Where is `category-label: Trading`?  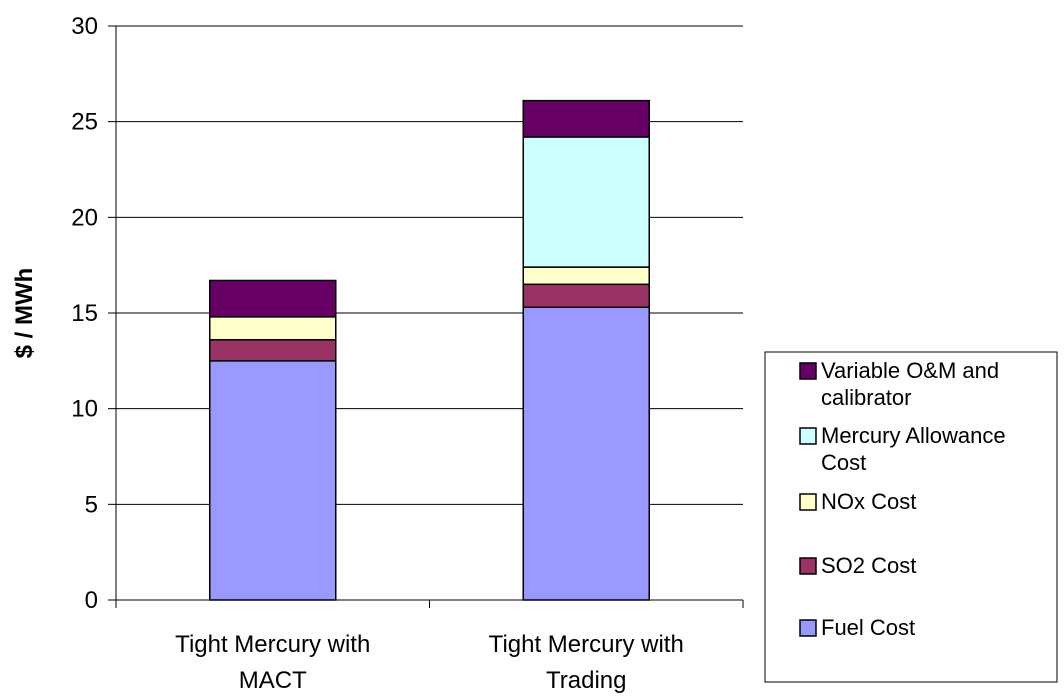 category-label: Trading is located at coordinates (586, 680).